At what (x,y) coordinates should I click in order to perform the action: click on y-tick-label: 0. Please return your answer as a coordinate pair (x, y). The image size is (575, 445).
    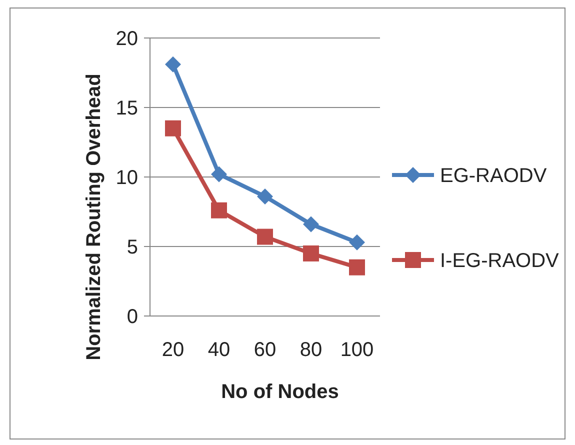
    Looking at the image, I should click on (132, 317).